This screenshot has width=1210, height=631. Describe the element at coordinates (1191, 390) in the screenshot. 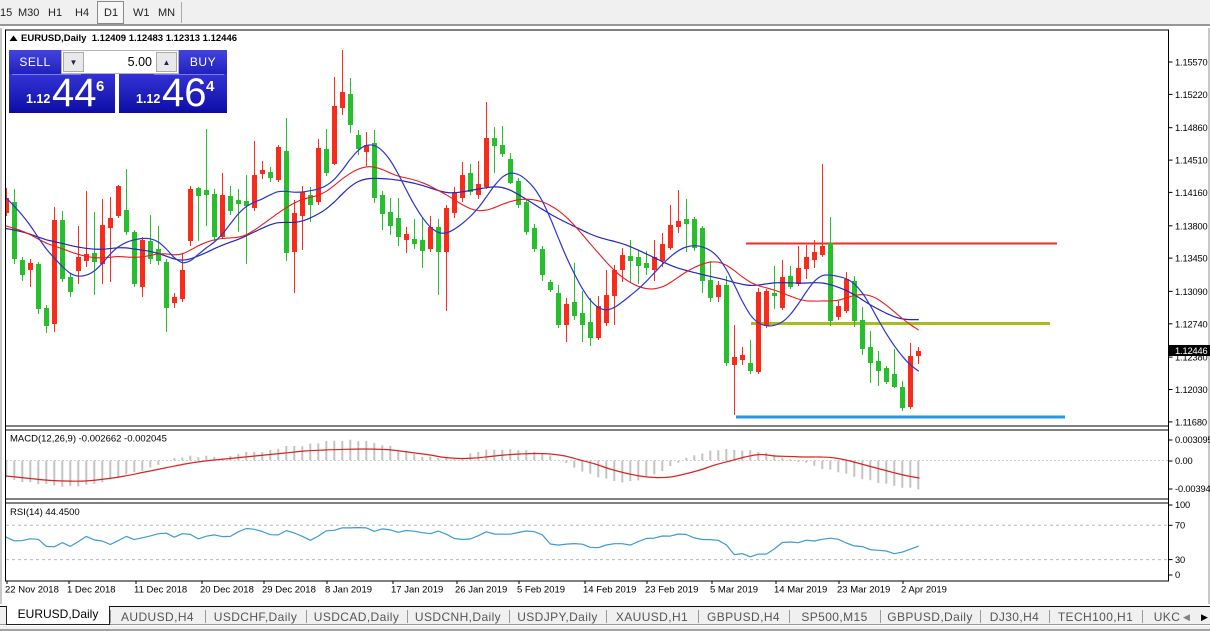

I see `svg-text: 1.12030` at that location.